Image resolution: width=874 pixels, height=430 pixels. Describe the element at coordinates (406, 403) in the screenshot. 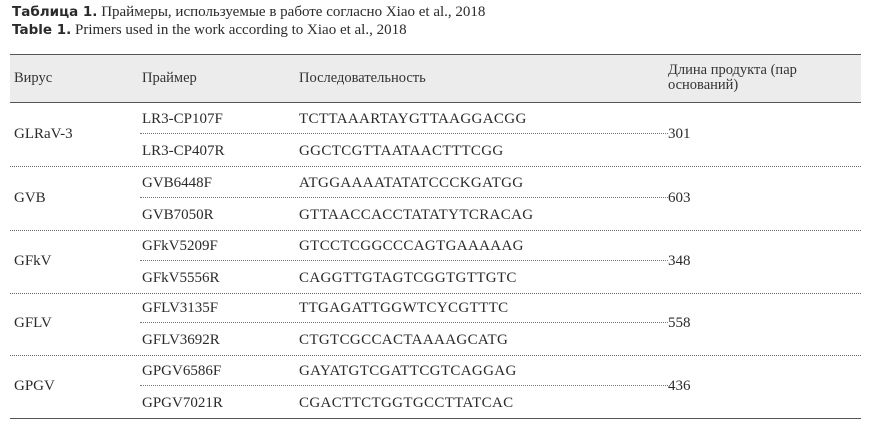

I see `primer-sequence: CGACTTCTGGTGCCTTATCAC` at that location.